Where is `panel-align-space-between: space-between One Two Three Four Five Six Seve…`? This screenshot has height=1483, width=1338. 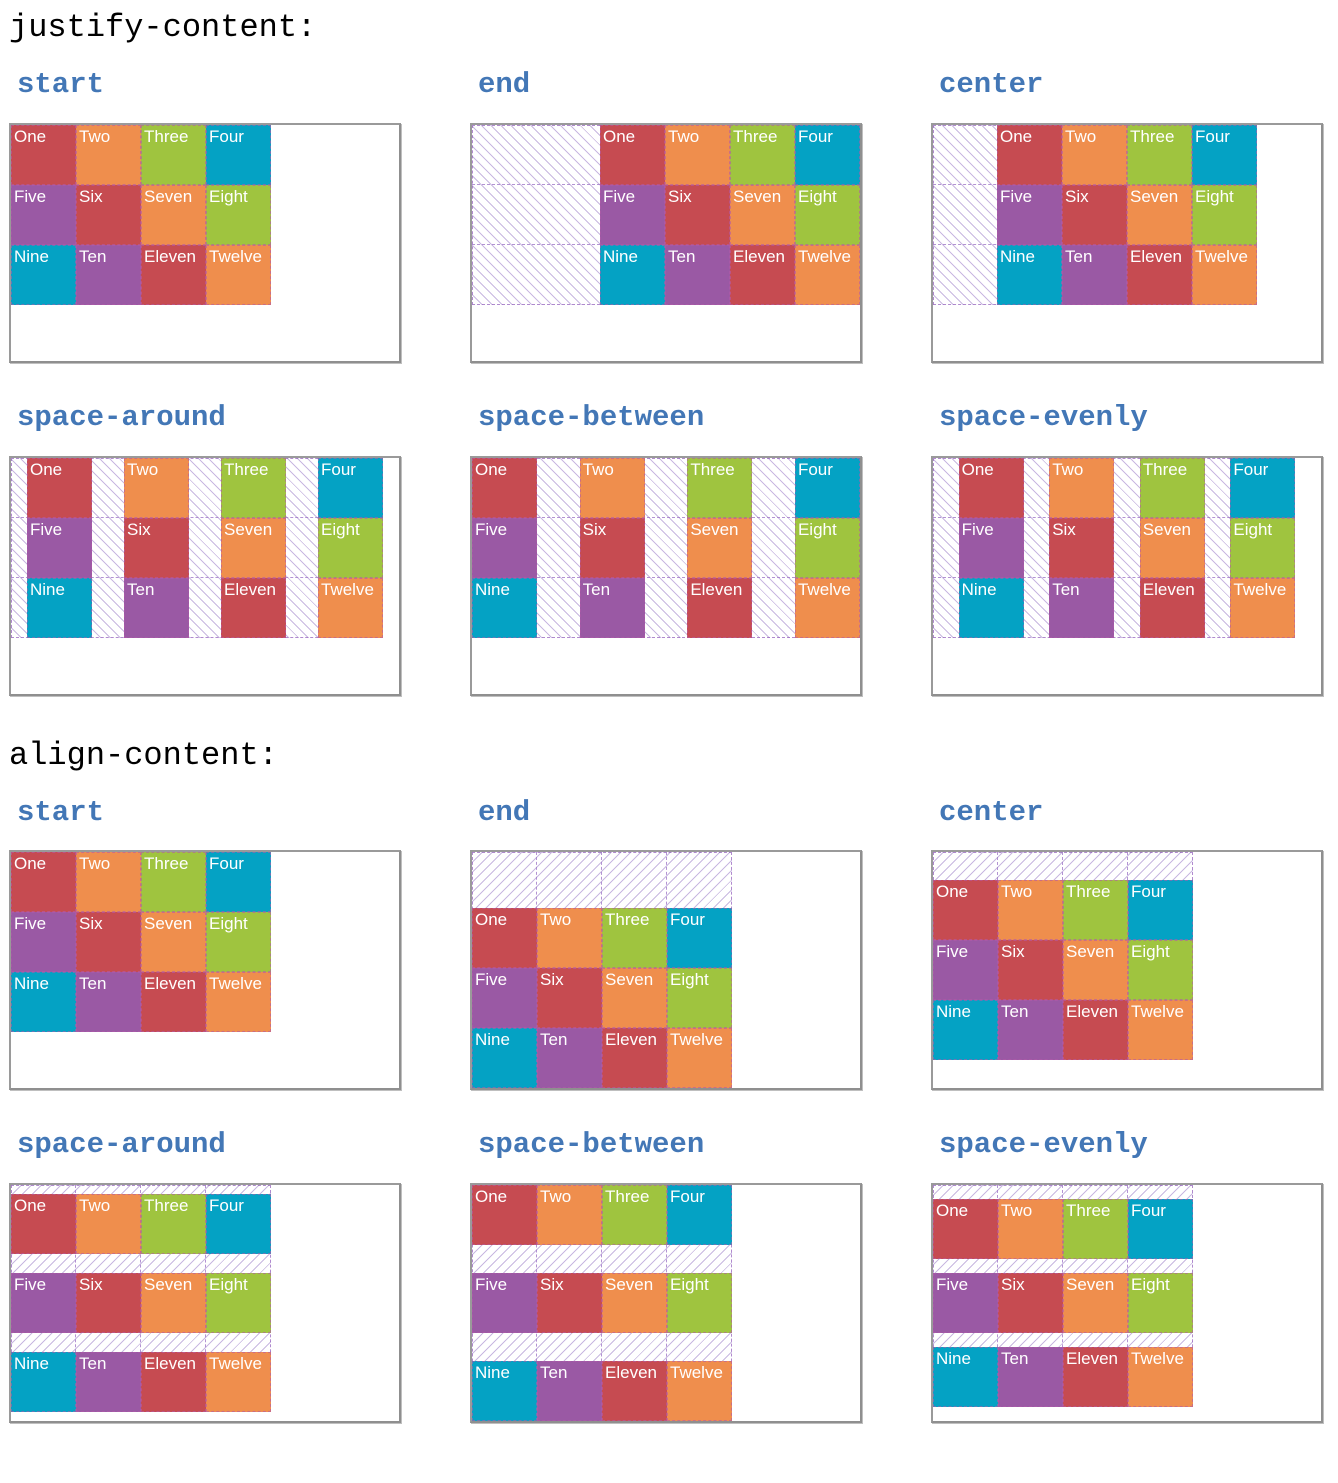 panel-align-space-between: space-between One Two Three Four Five Six Seve… is located at coordinates (666, 1276).